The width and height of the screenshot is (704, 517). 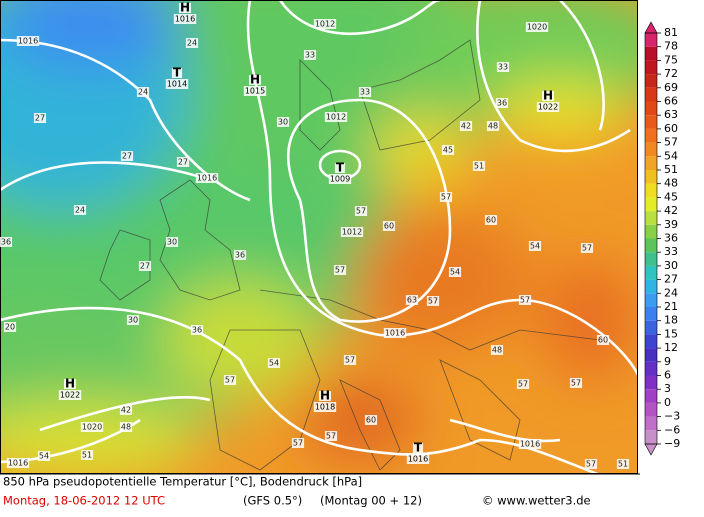 I want to click on colorbar-tick-label: 48, so click(x=671, y=183).